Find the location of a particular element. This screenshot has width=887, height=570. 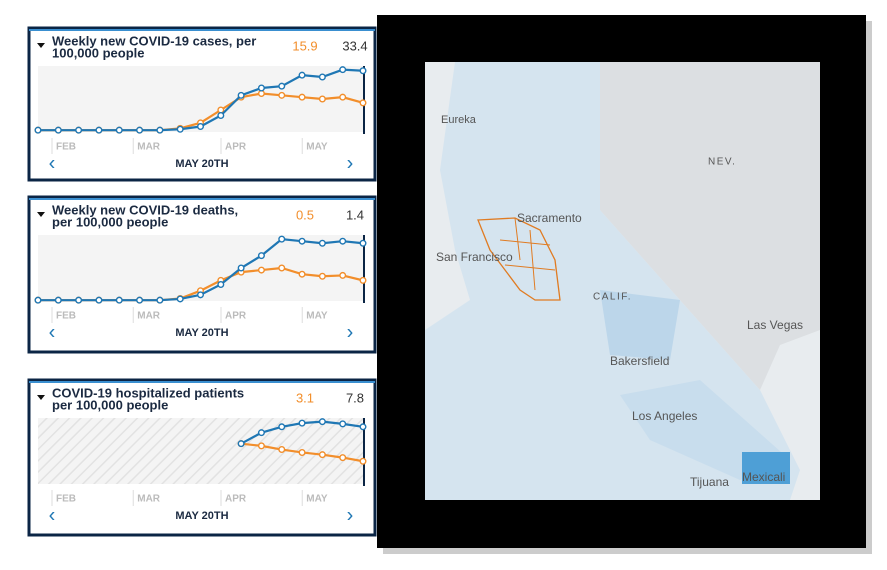

county-imperial is located at coordinates (766, 468).